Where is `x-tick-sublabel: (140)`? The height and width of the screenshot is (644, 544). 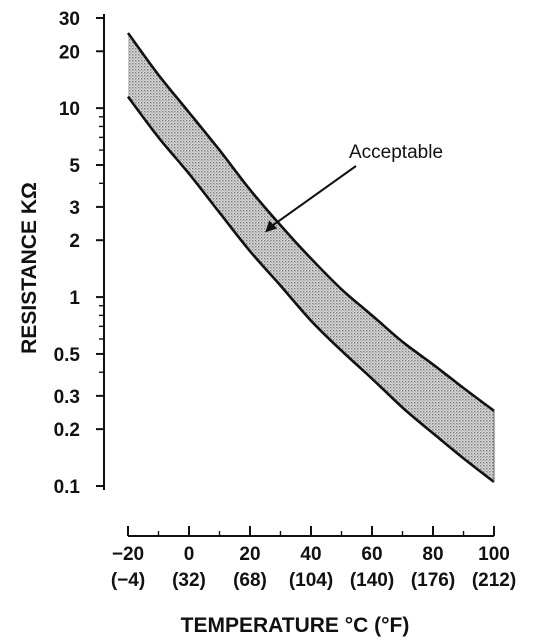 x-tick-sublabel: (140) is located at coordinates (372, 580).